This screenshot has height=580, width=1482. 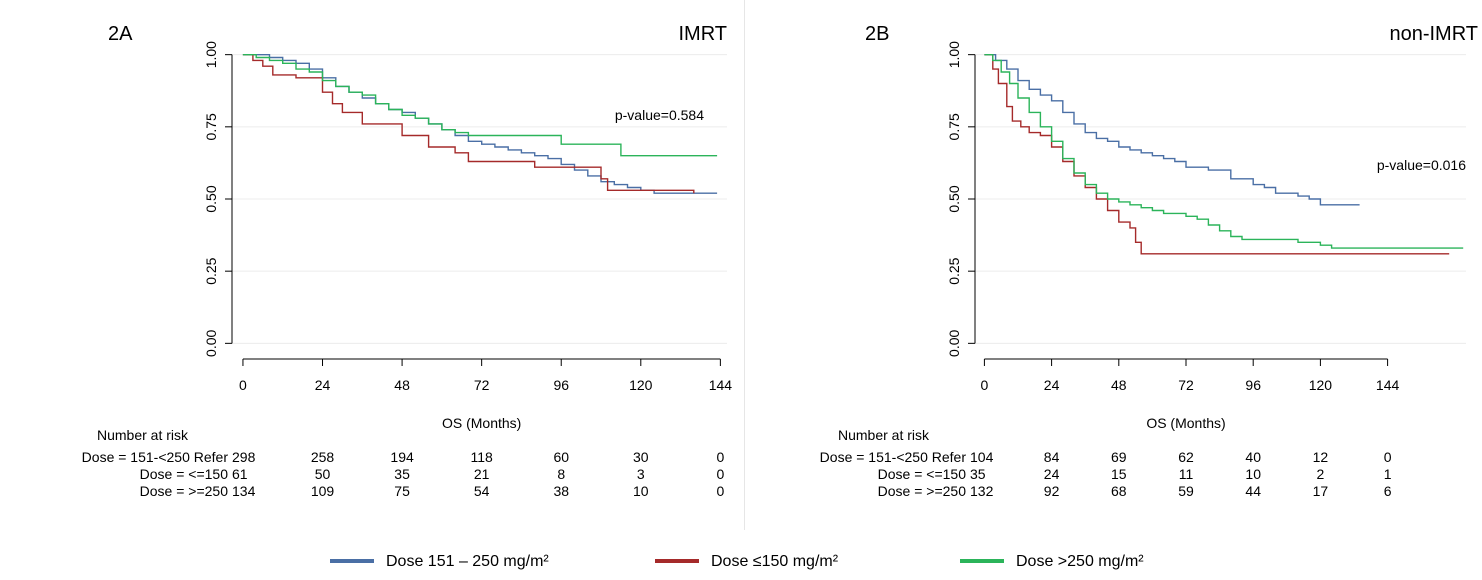 What do you see at coordinates (1080, 561) in the screenshot?
I see `legend-label: Dose >250 mg/m²` at bounding box center [1080, 561].